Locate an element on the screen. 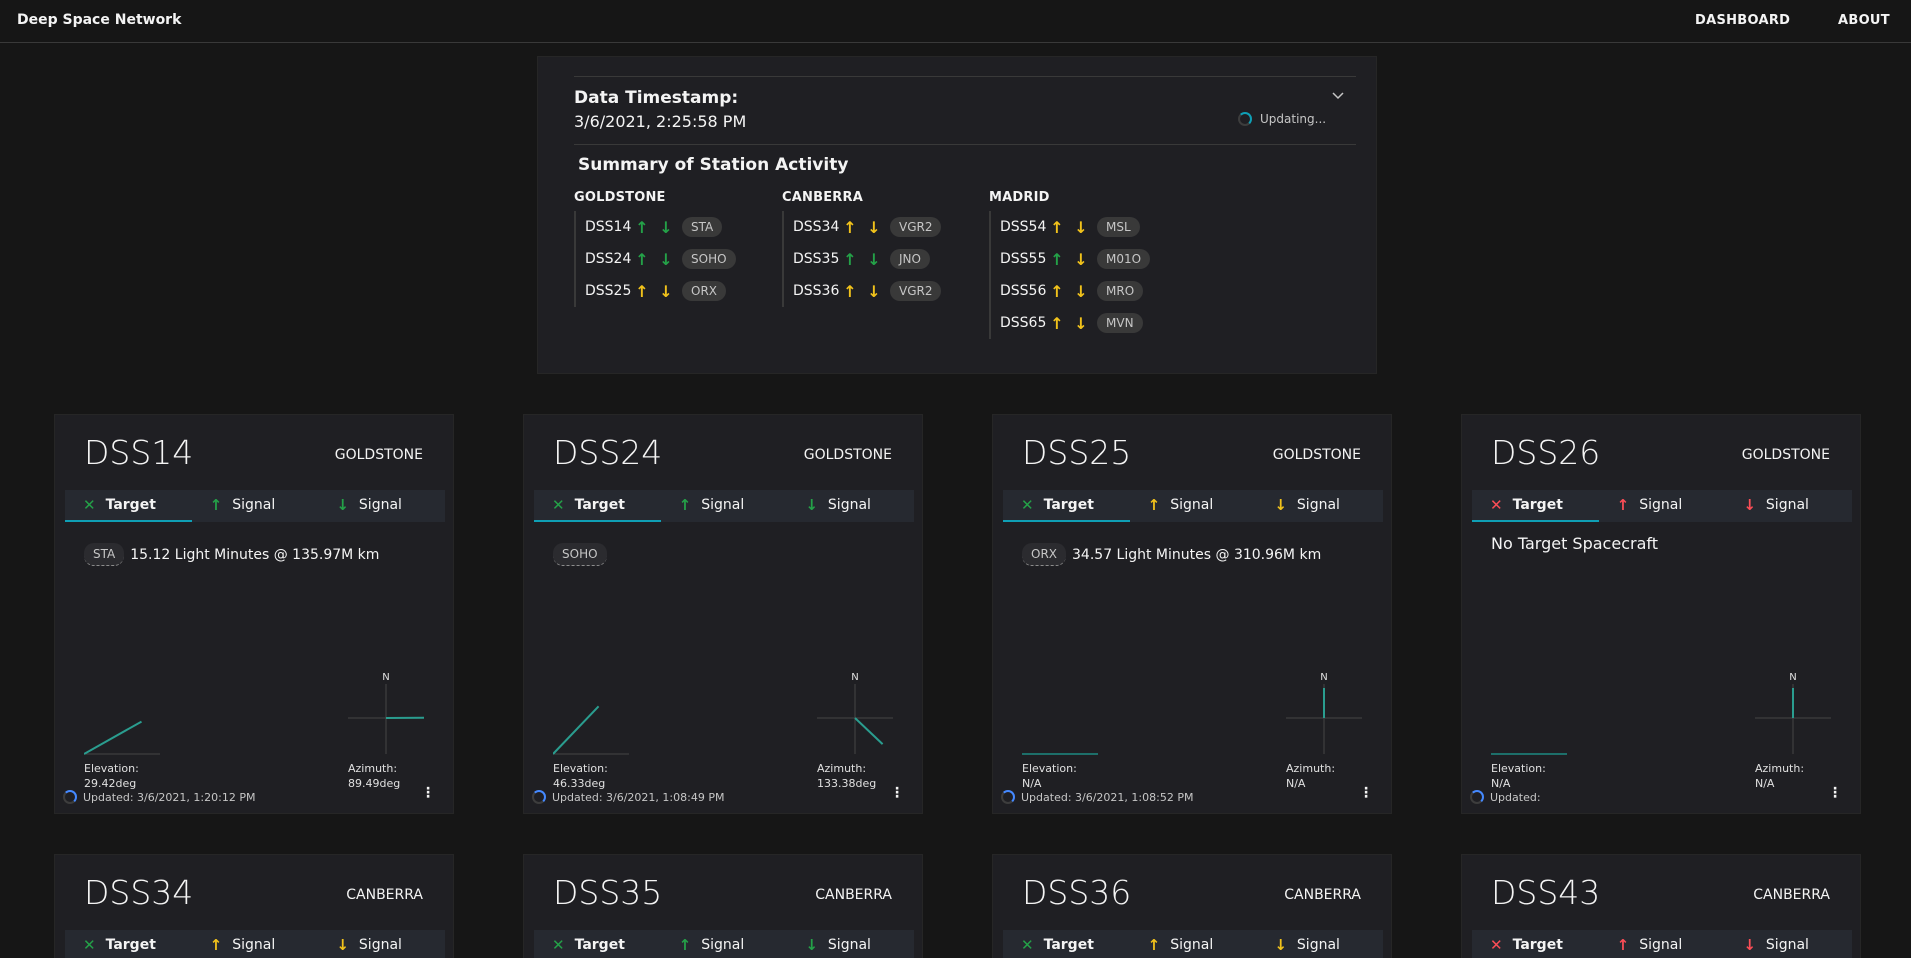 The width and height of the screenshot is (1911, 958). app-brand: Deep Space Network is located at coordinates (99, 20).